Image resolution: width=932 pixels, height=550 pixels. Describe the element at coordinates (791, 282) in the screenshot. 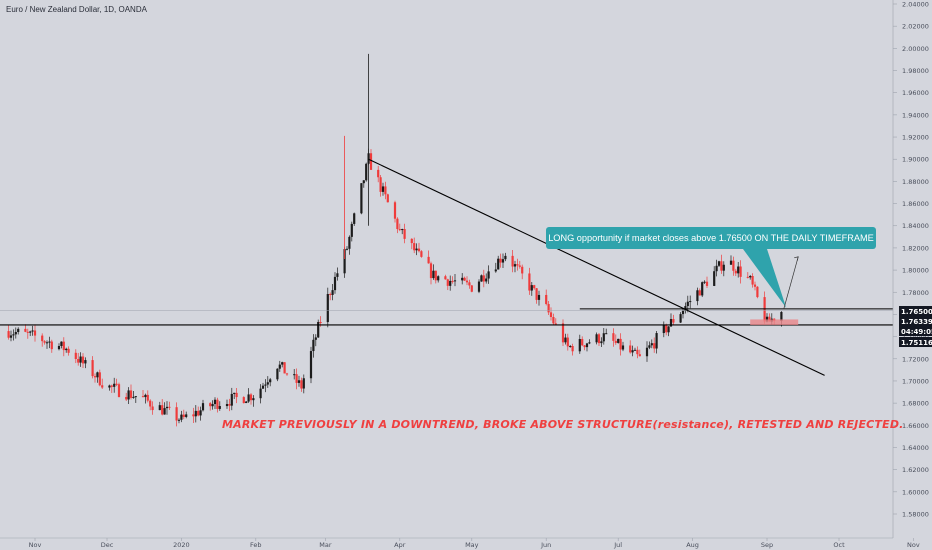

I see `long-arrow` at that location.